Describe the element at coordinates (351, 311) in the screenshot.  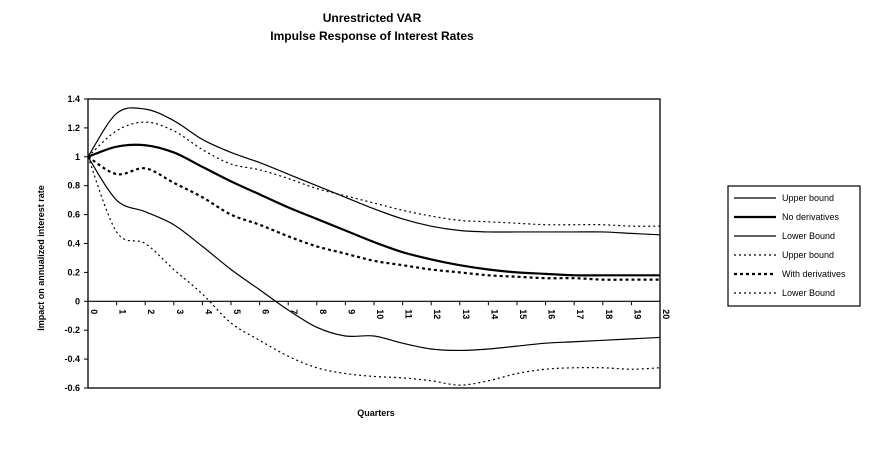
I see `x-tick-label: 9` at that location.